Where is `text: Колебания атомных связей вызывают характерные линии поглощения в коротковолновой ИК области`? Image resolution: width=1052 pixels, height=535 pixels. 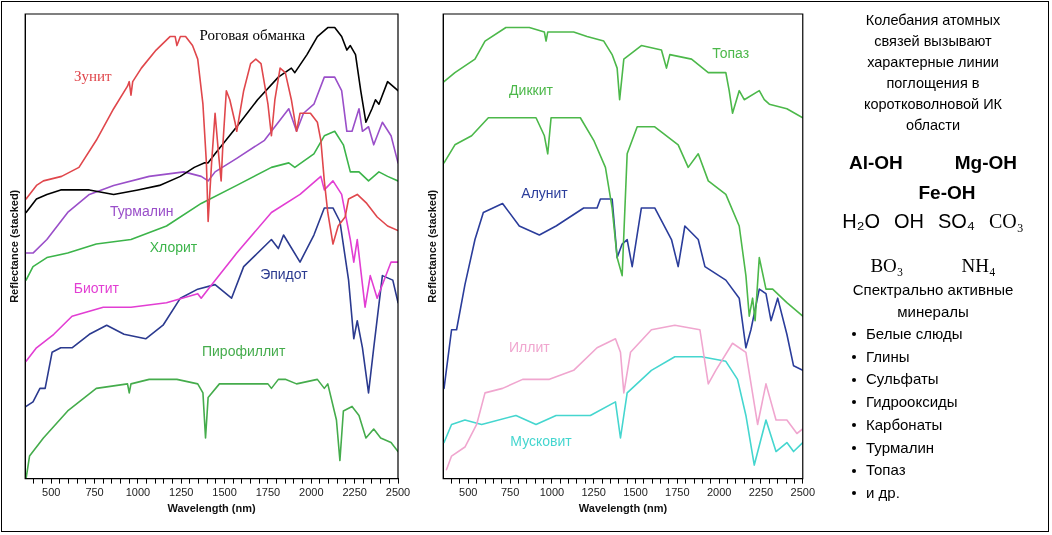 text: Колебания атомных связей вызывают характерные линии поглощения в коротковолновой ИК области is located at coordinates (933, 73).